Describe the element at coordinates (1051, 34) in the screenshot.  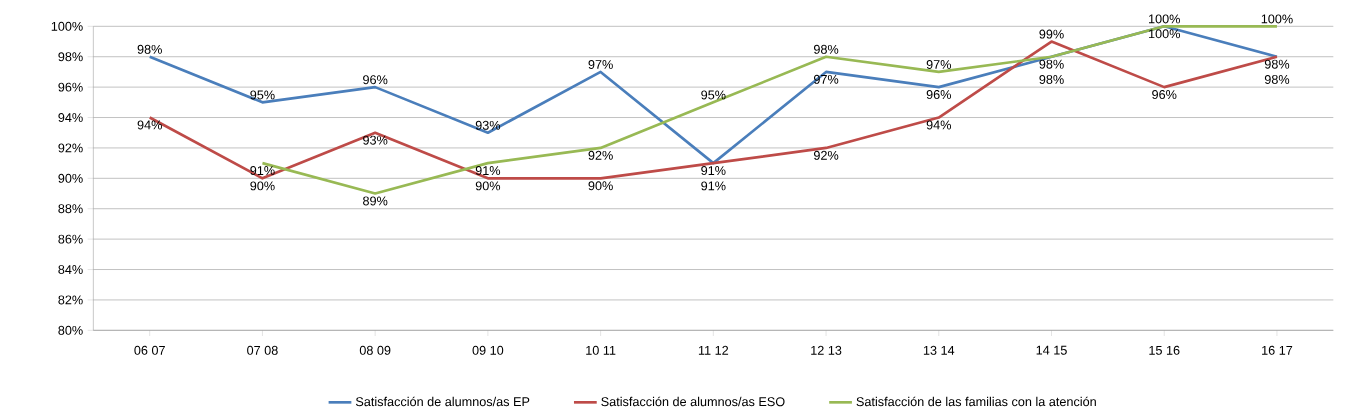
I see `data-label: 99%` at that location.